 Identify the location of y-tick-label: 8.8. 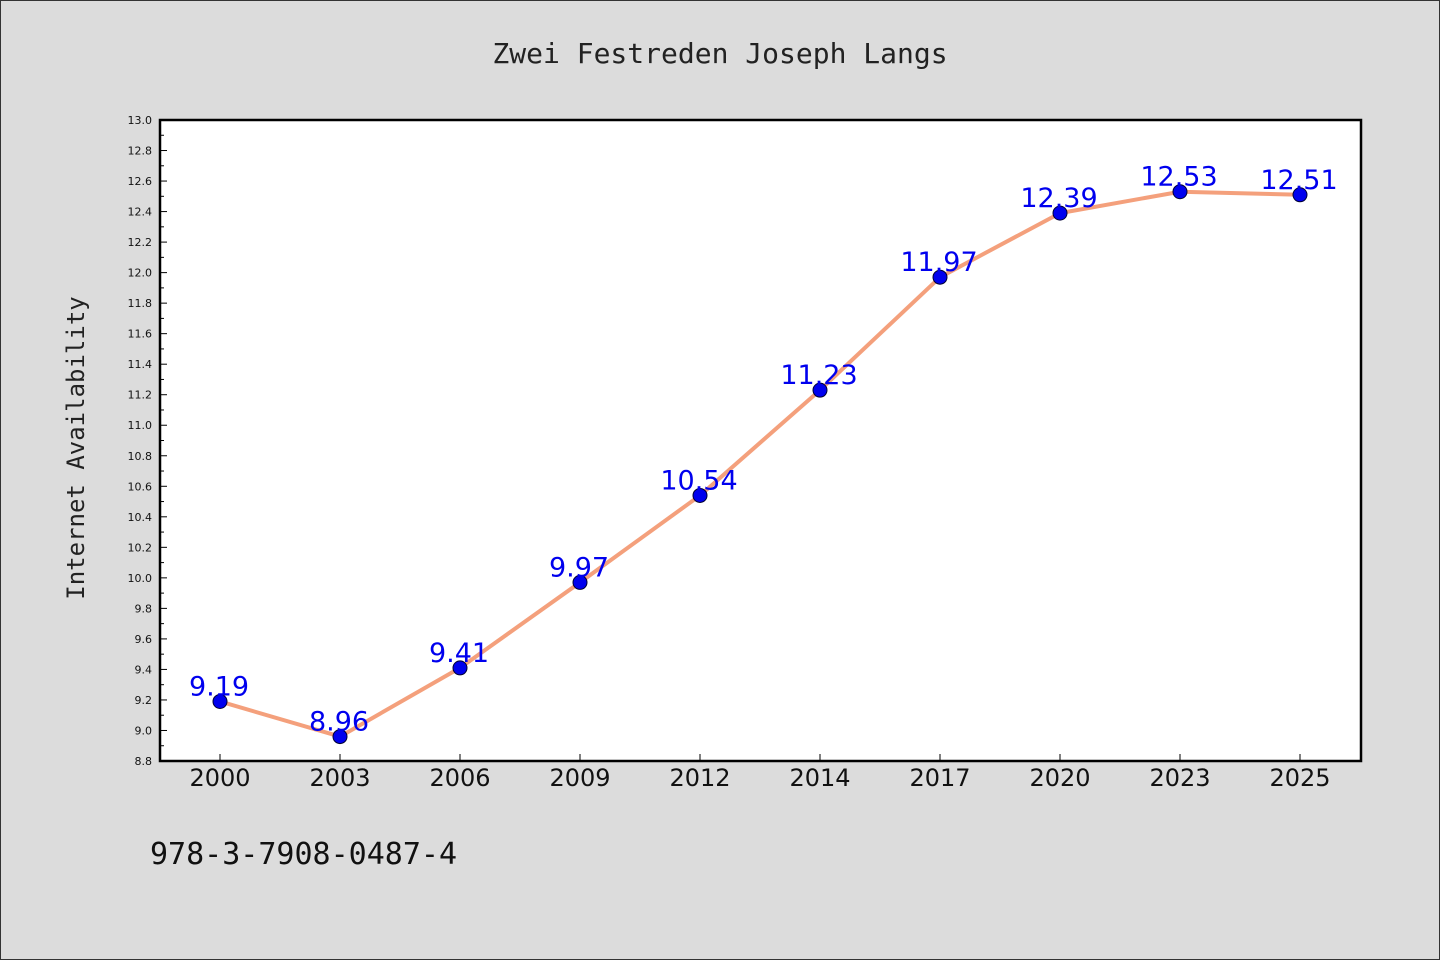
(144, 761).